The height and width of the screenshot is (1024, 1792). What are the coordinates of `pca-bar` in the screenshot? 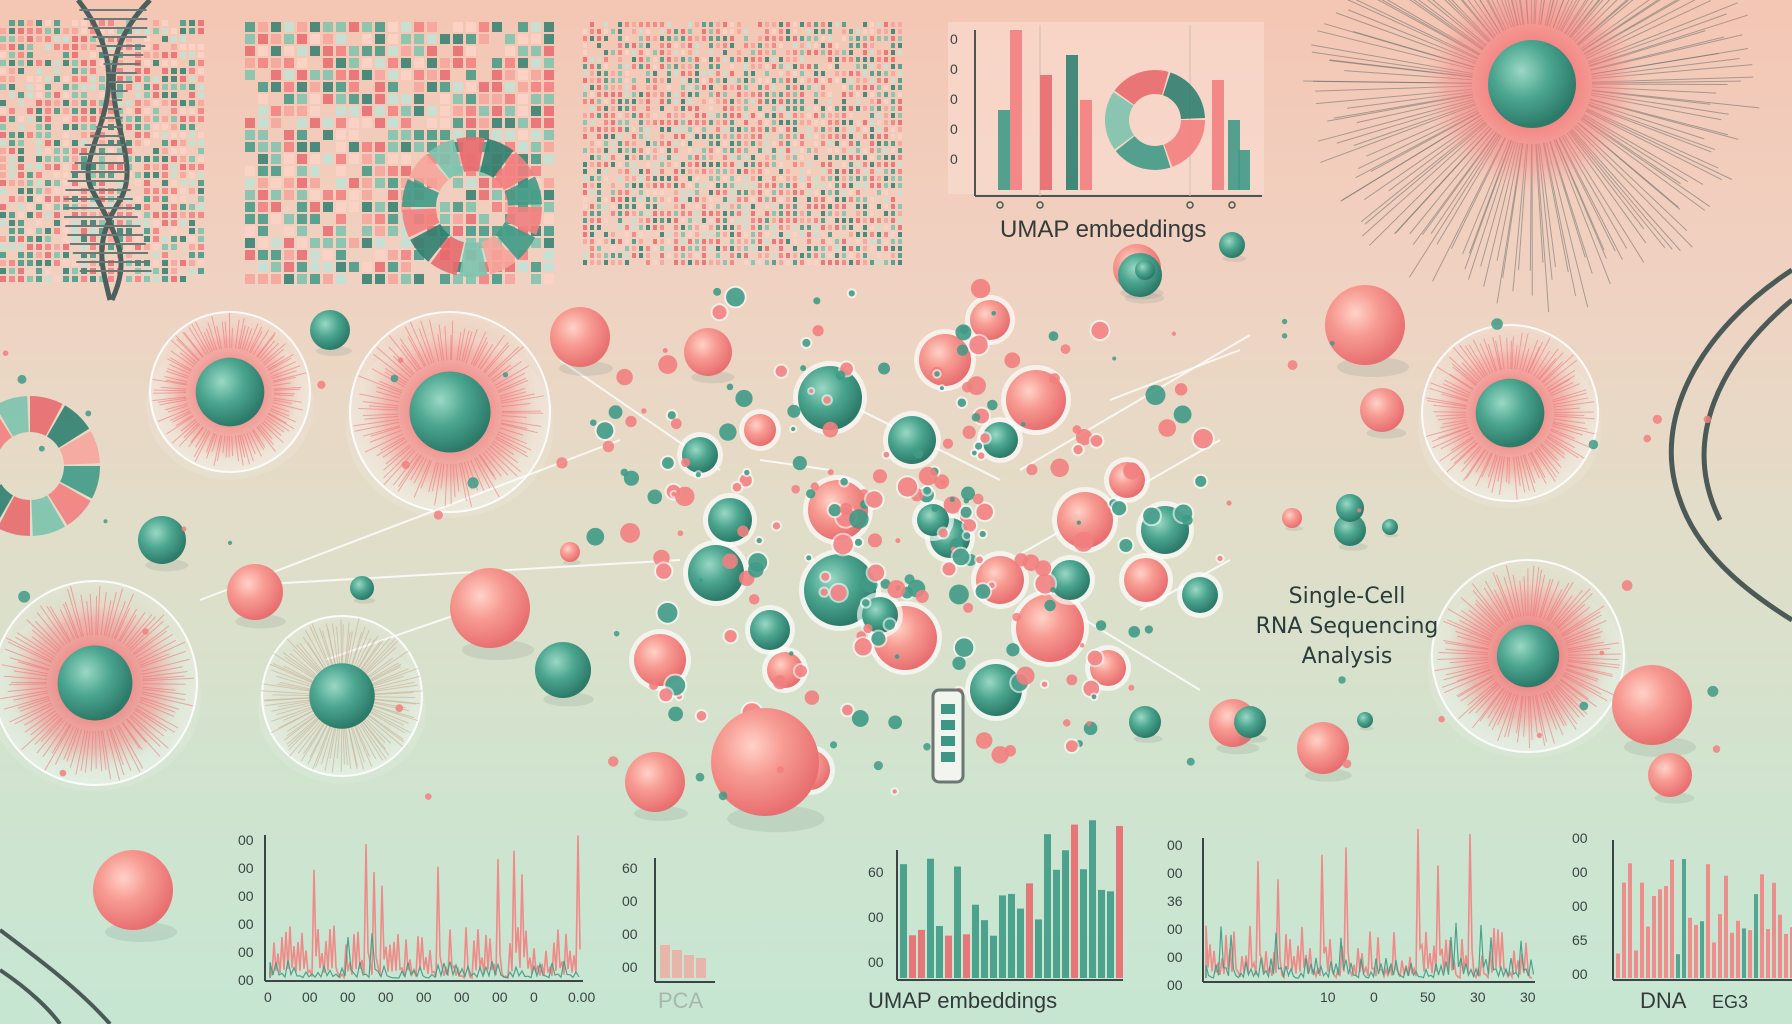 It's located at (689, 966).